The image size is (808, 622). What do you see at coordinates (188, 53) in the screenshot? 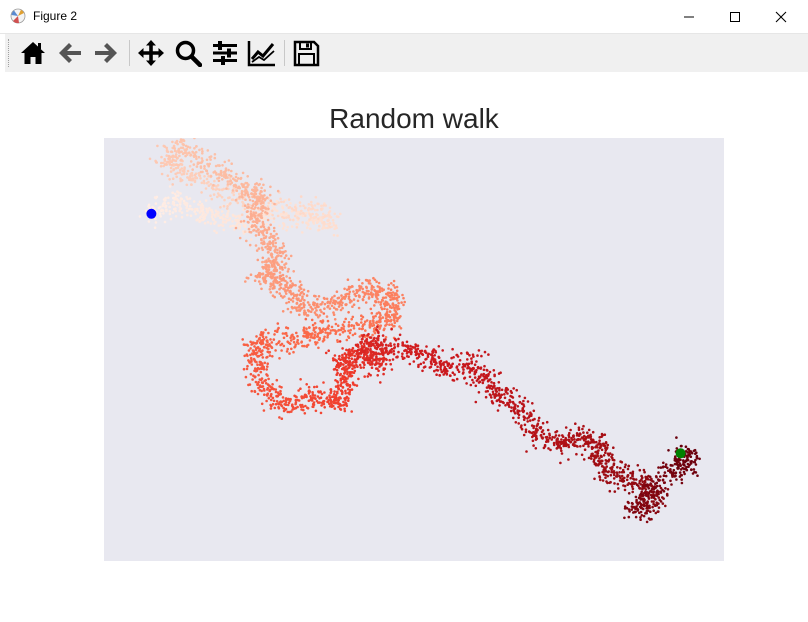
I see `zoom-button` at bounding box center [188, 53].